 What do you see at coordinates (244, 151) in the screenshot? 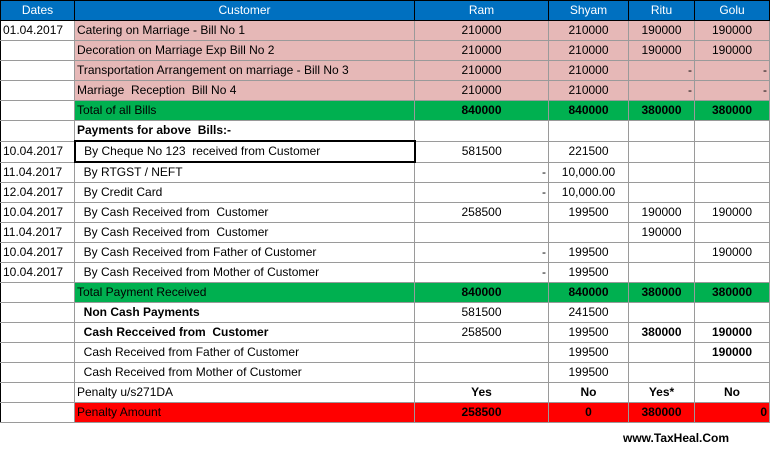
I see `cell-customer: By Cheque No 123 received from Customer` at bounding box center [244, 151].